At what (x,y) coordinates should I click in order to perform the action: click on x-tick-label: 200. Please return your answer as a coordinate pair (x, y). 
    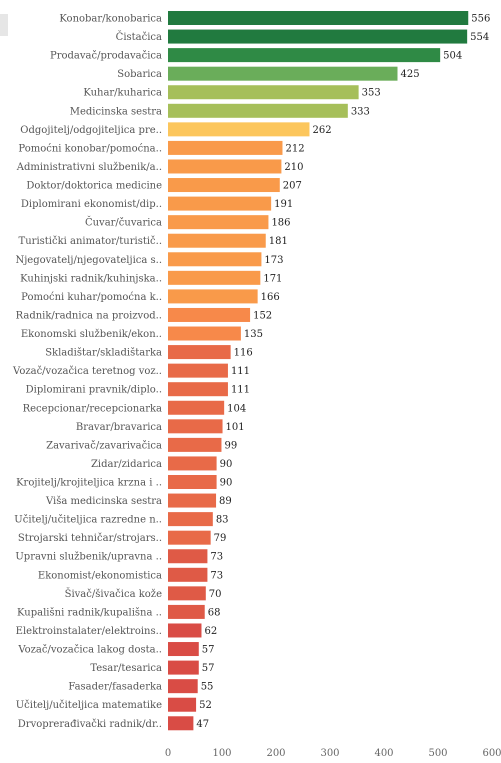
    Looking at the image, I should click on (275, 753).